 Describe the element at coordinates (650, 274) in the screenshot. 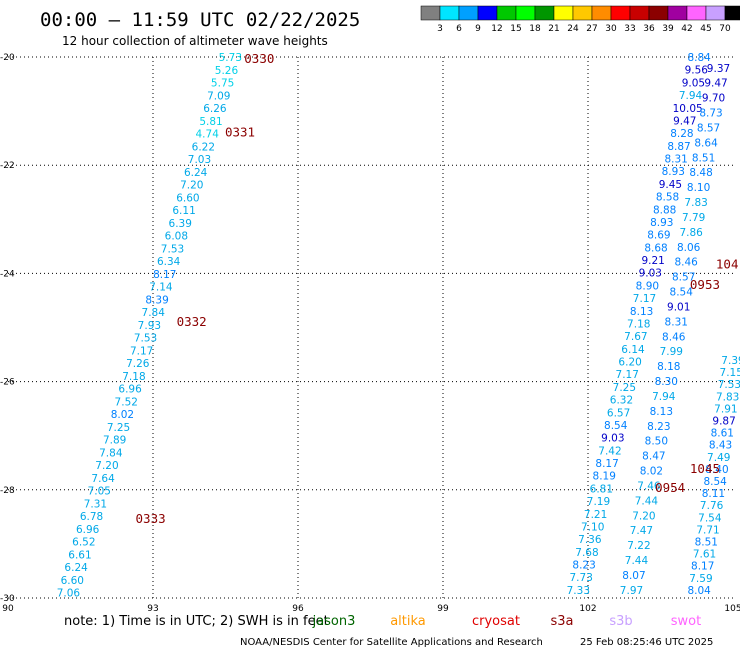

I see `wave-height-value: 9.03` at that location.